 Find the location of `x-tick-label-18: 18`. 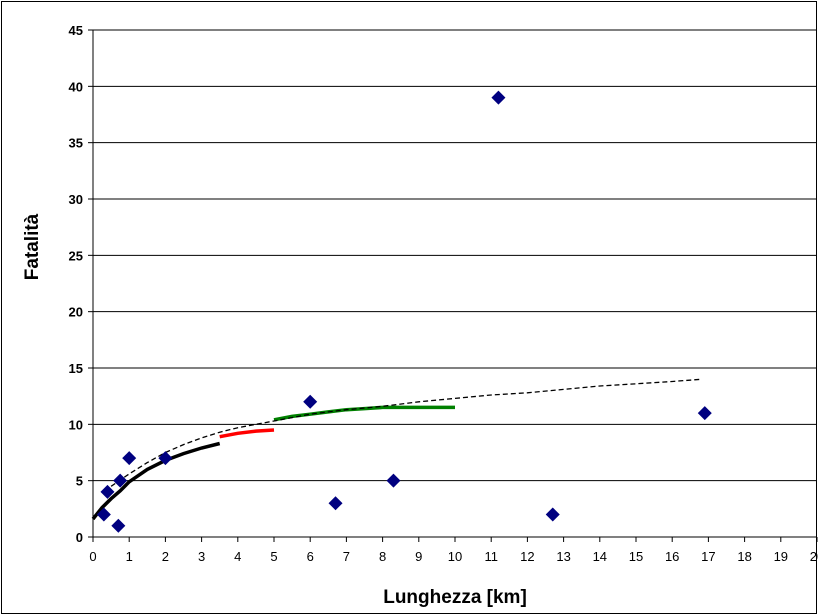

x-tick-label-18: 18 is located at coordinates (744, 556).